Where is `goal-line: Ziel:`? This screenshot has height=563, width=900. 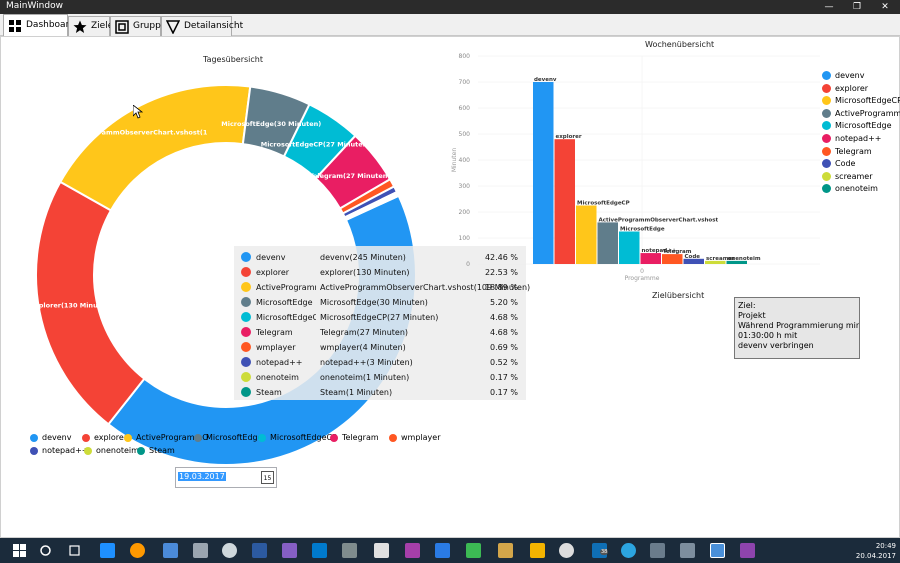
goal-line: Ziel: is located at coordinates (747, 305).